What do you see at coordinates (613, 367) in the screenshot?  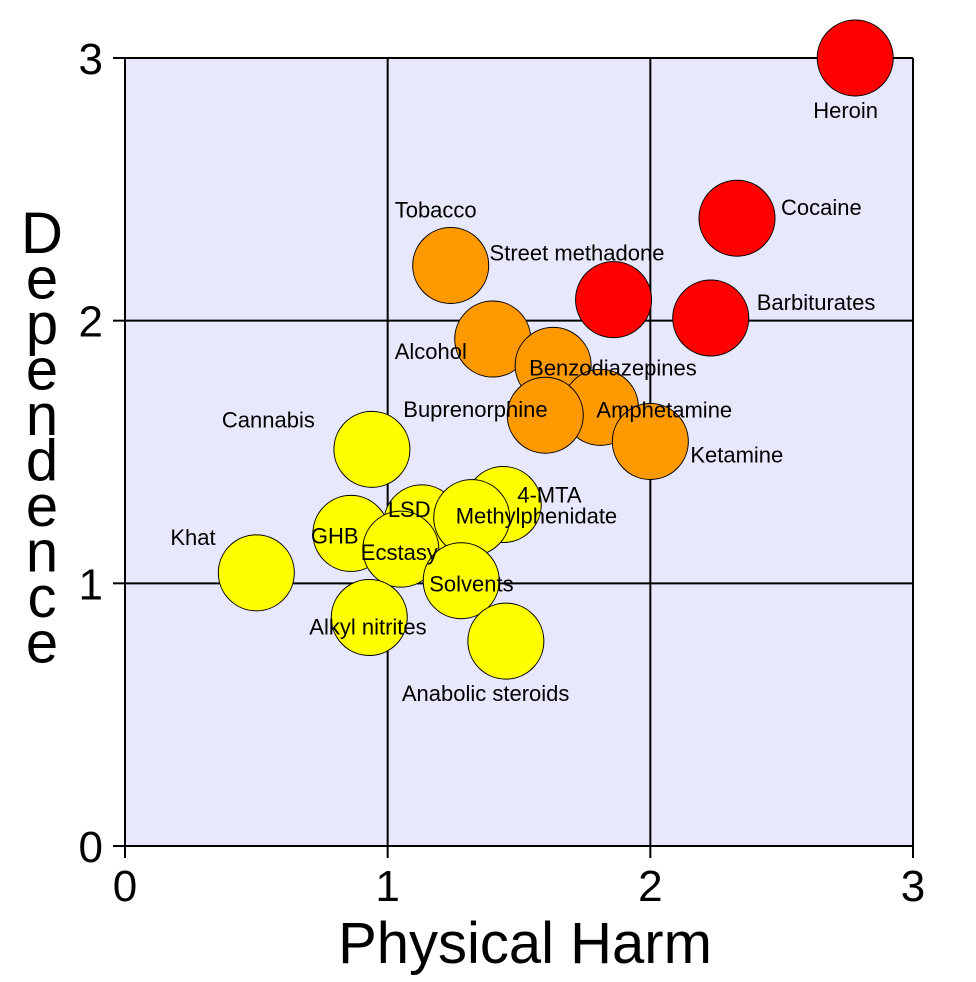 I see `point-label: Benzodiazepines` at bounding box center [613, 367].